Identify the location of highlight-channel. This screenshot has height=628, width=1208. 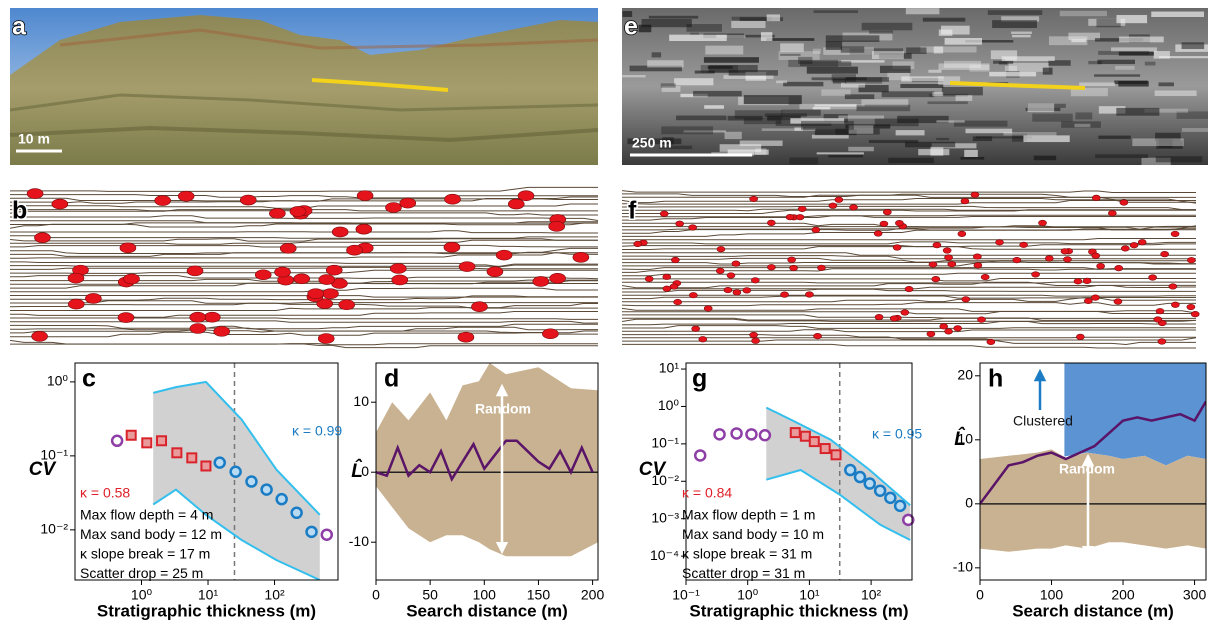
(380, 85).